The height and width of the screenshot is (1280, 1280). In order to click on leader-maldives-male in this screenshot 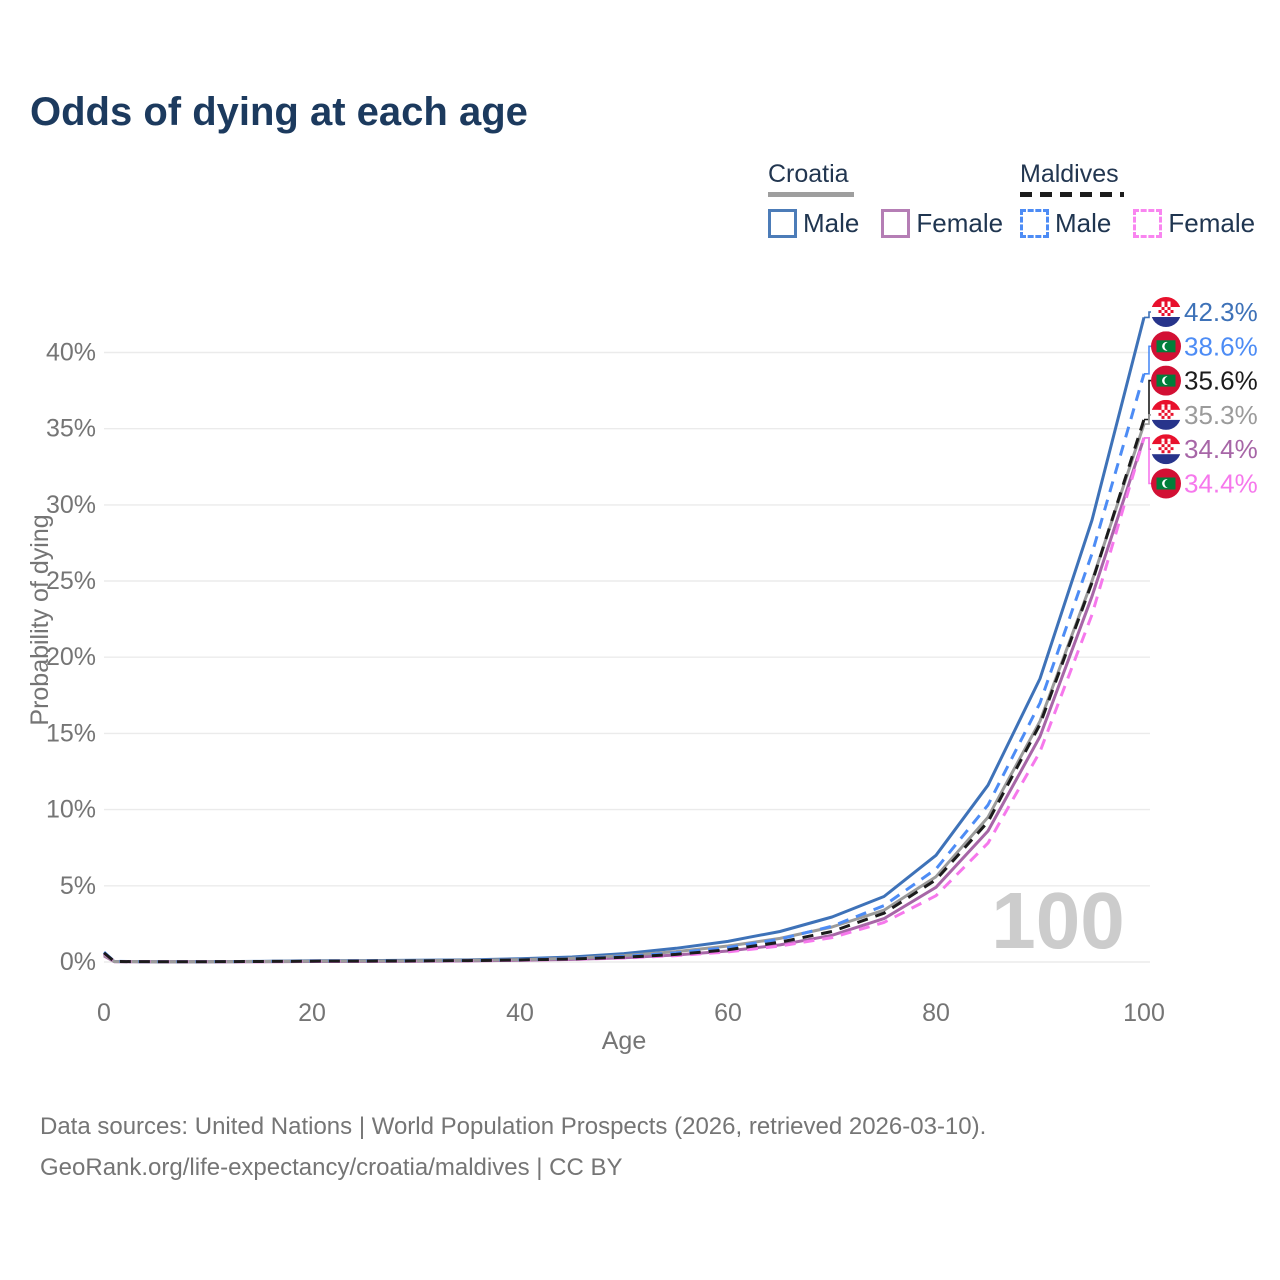, I will do `click(1147, 360)`.